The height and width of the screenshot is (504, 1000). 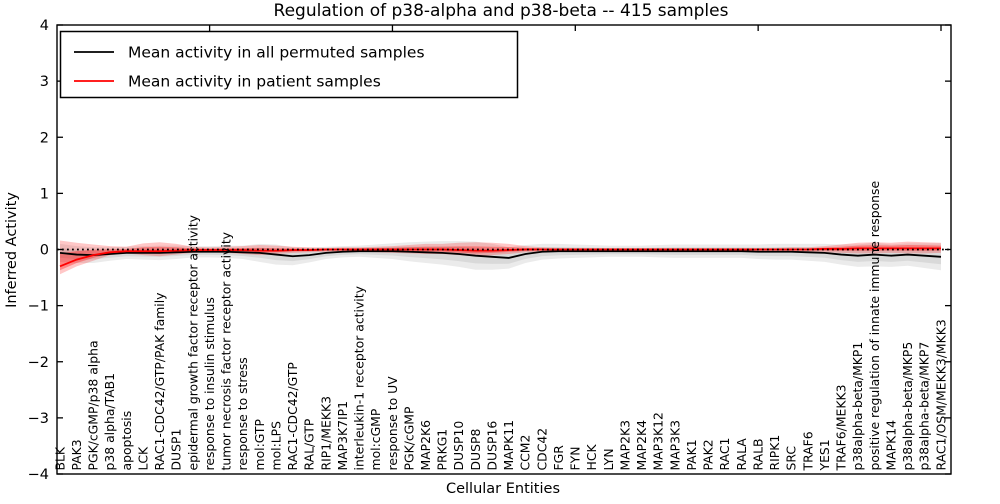 I want to click on x-tick-label: LCK, so click(x=142, y=458).